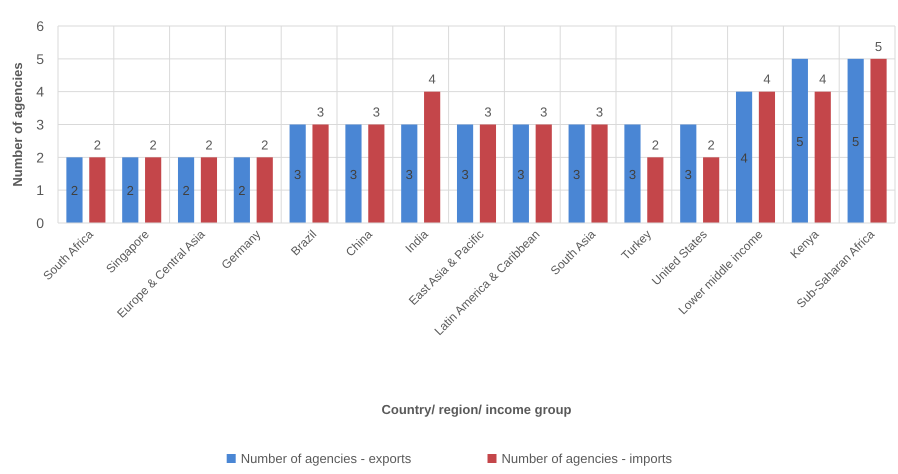 The height and width of the screenshot is (474, 898). Describe the element at coordinates (40, 157) in the screenshot. I see `y-tick-label: 2` at that location.